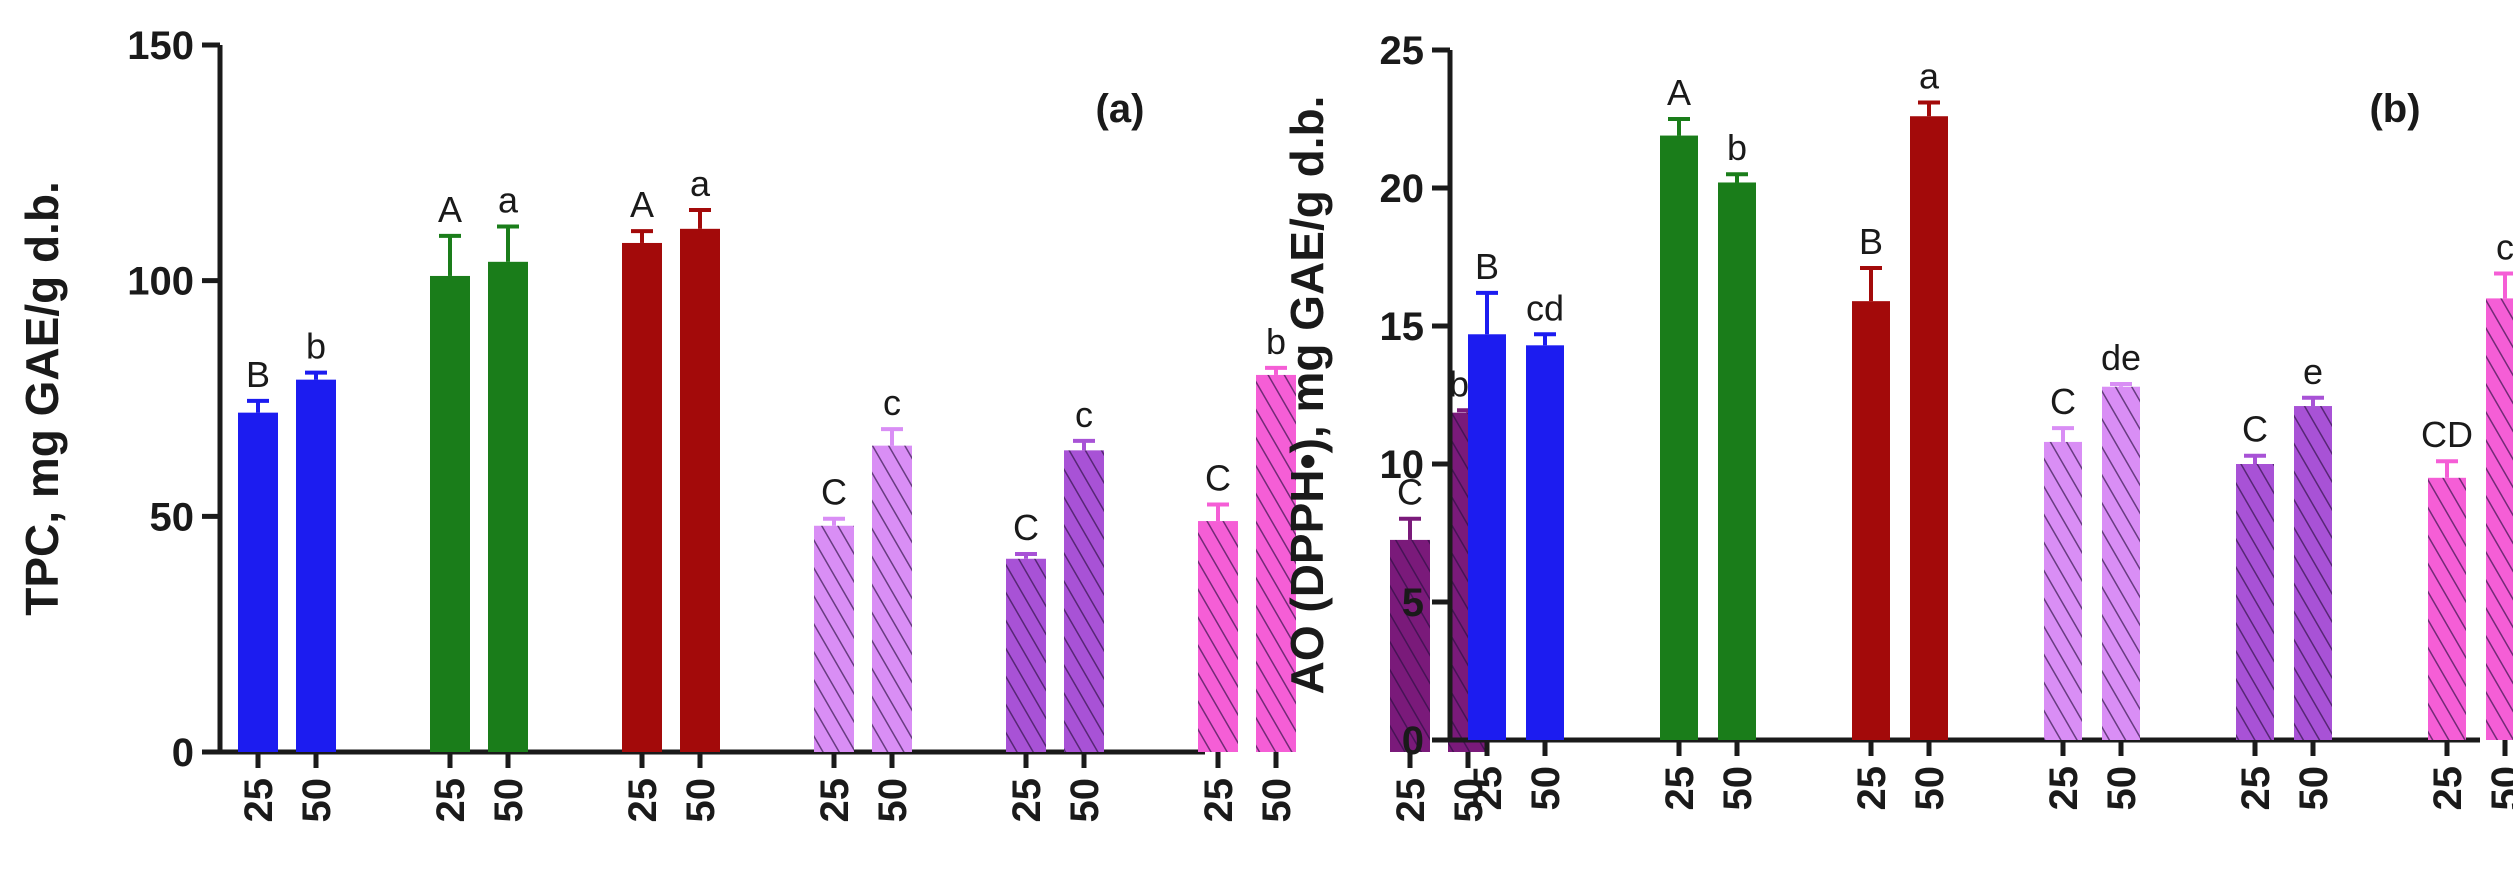 The image size is (2513, 870). I want to click on y-tick-label: 50, so click(172, 517).